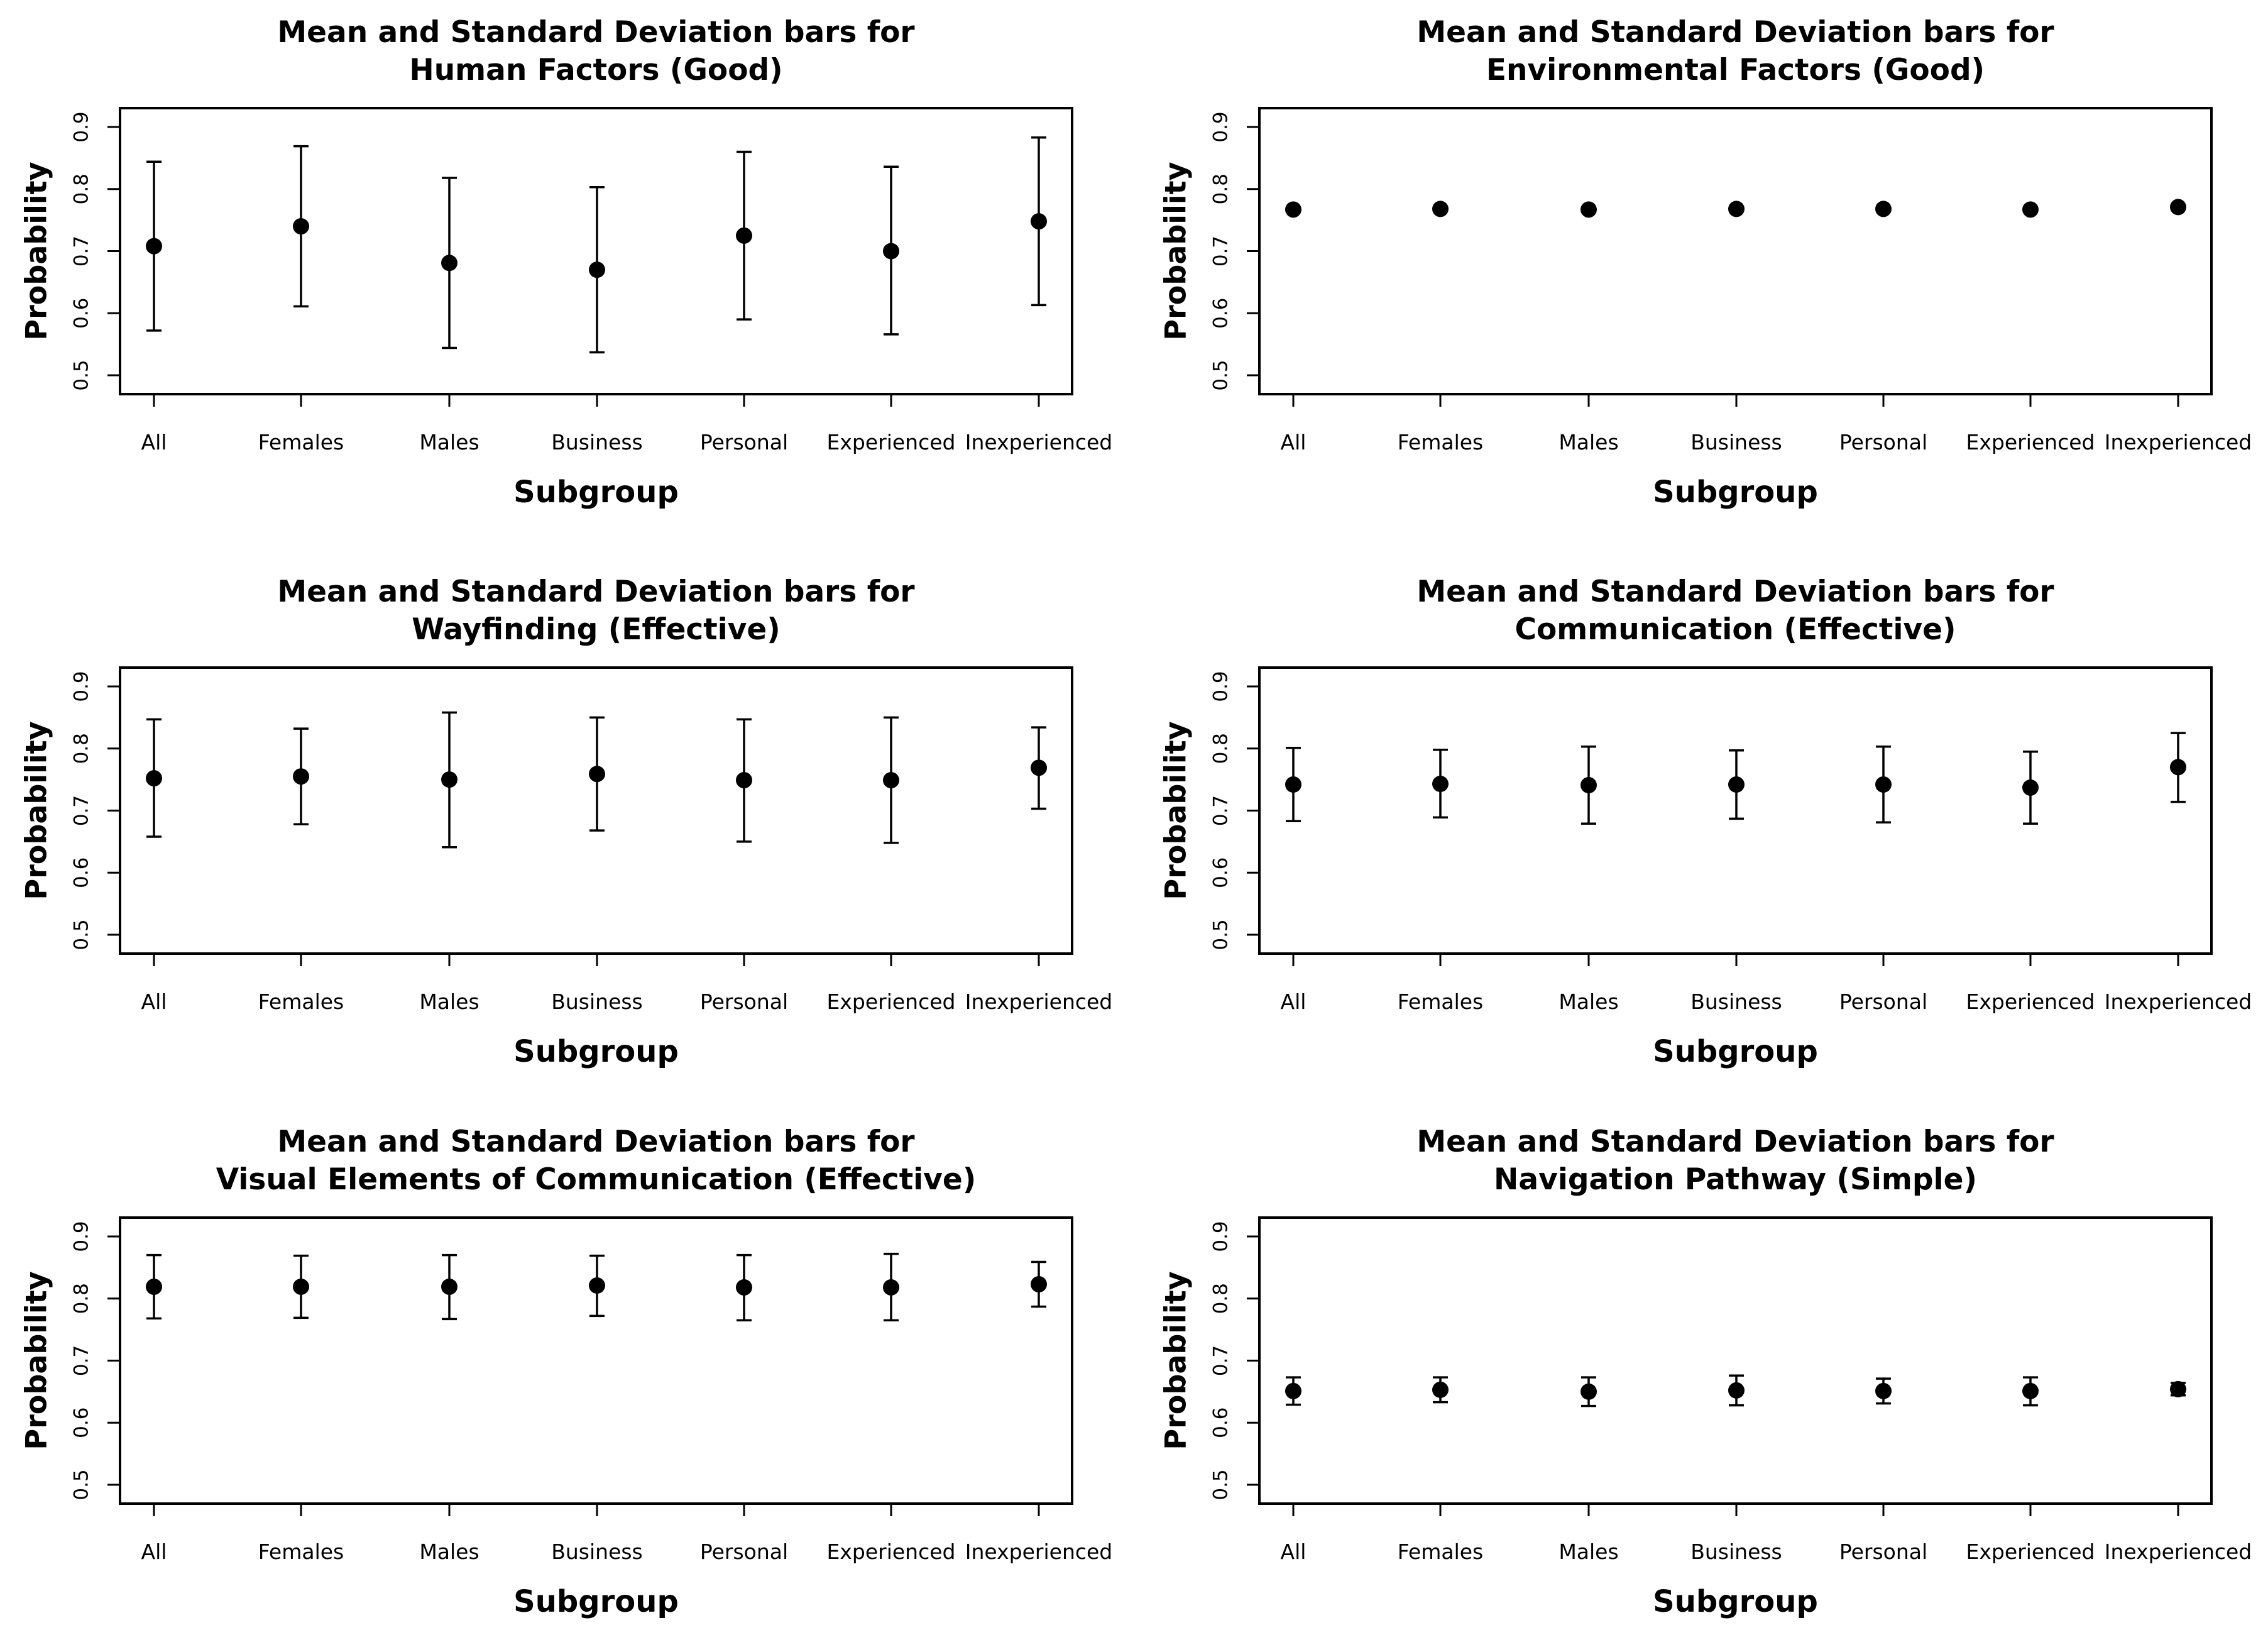  What do you see at coordinates (595, 70) in the screenshot?
I see `chart-title-line-2: Human Factors (Good)` at bounding box center [595, 70].